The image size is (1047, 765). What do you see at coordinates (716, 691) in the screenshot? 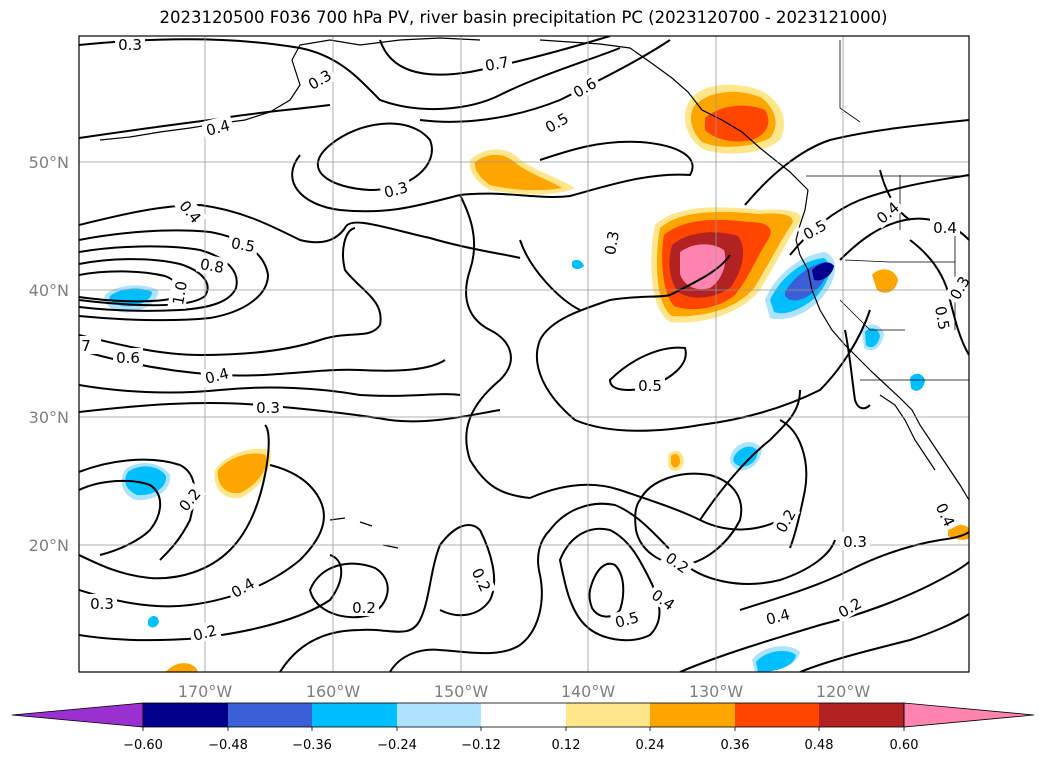
I see `lon-label: 130°W` at bounding box center [716, 691].